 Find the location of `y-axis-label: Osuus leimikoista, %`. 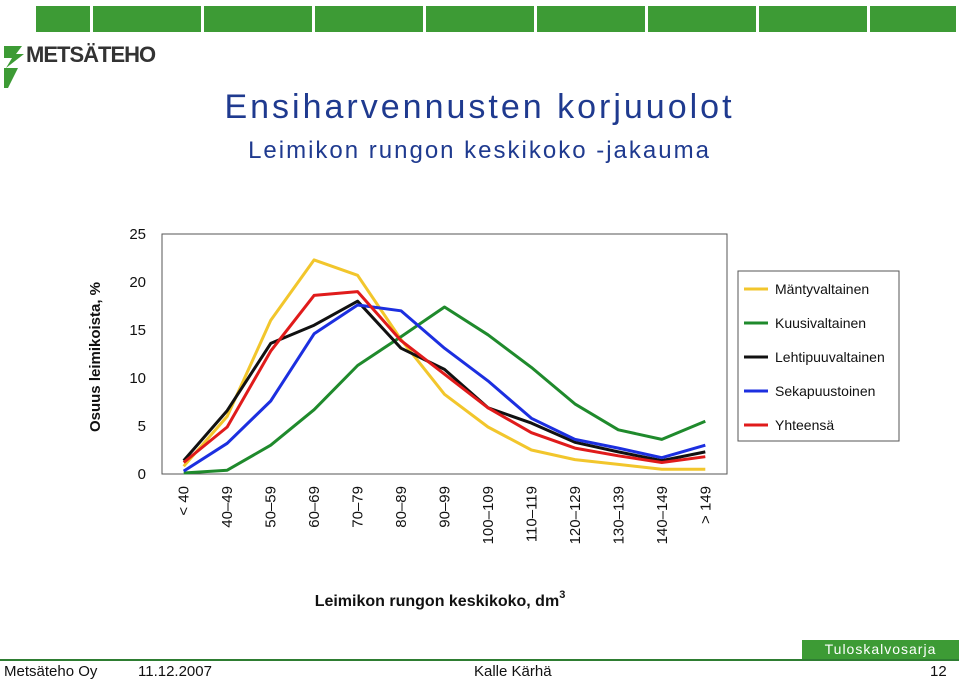

y-axis-label: Osuus leimikoista, % is located at coordinates (95, 357).